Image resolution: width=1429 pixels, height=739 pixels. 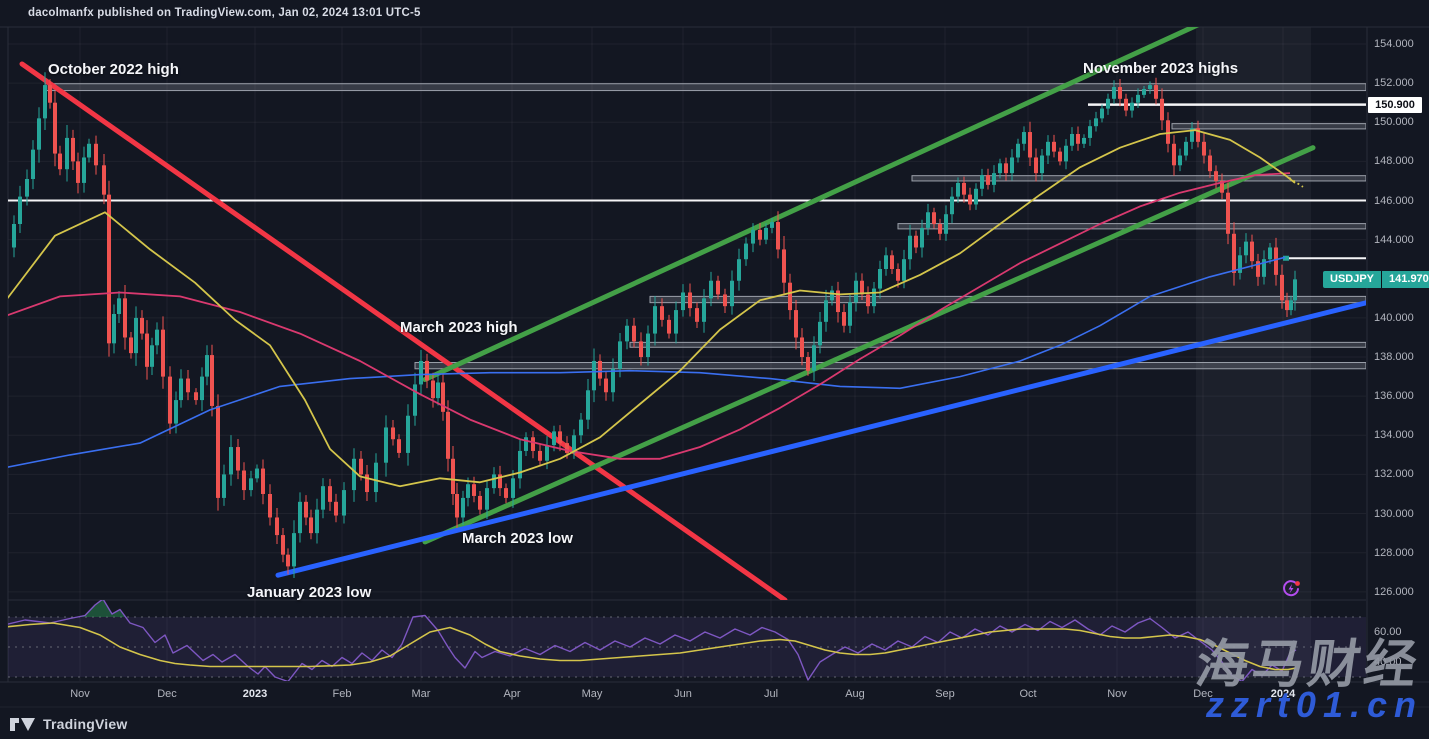 I want to click on price-tick-label: 140.000, so click(x=1394, y=317).